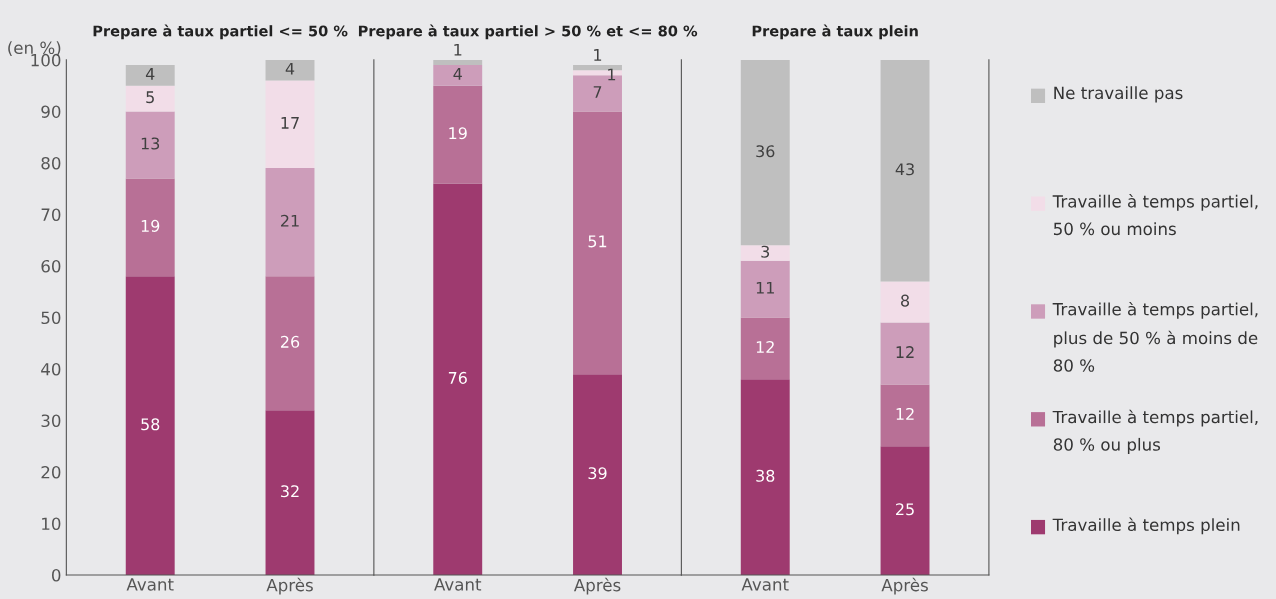 This screenshot has height=599, width=1276. I want to click on data-label: 8, so click(905, 300).